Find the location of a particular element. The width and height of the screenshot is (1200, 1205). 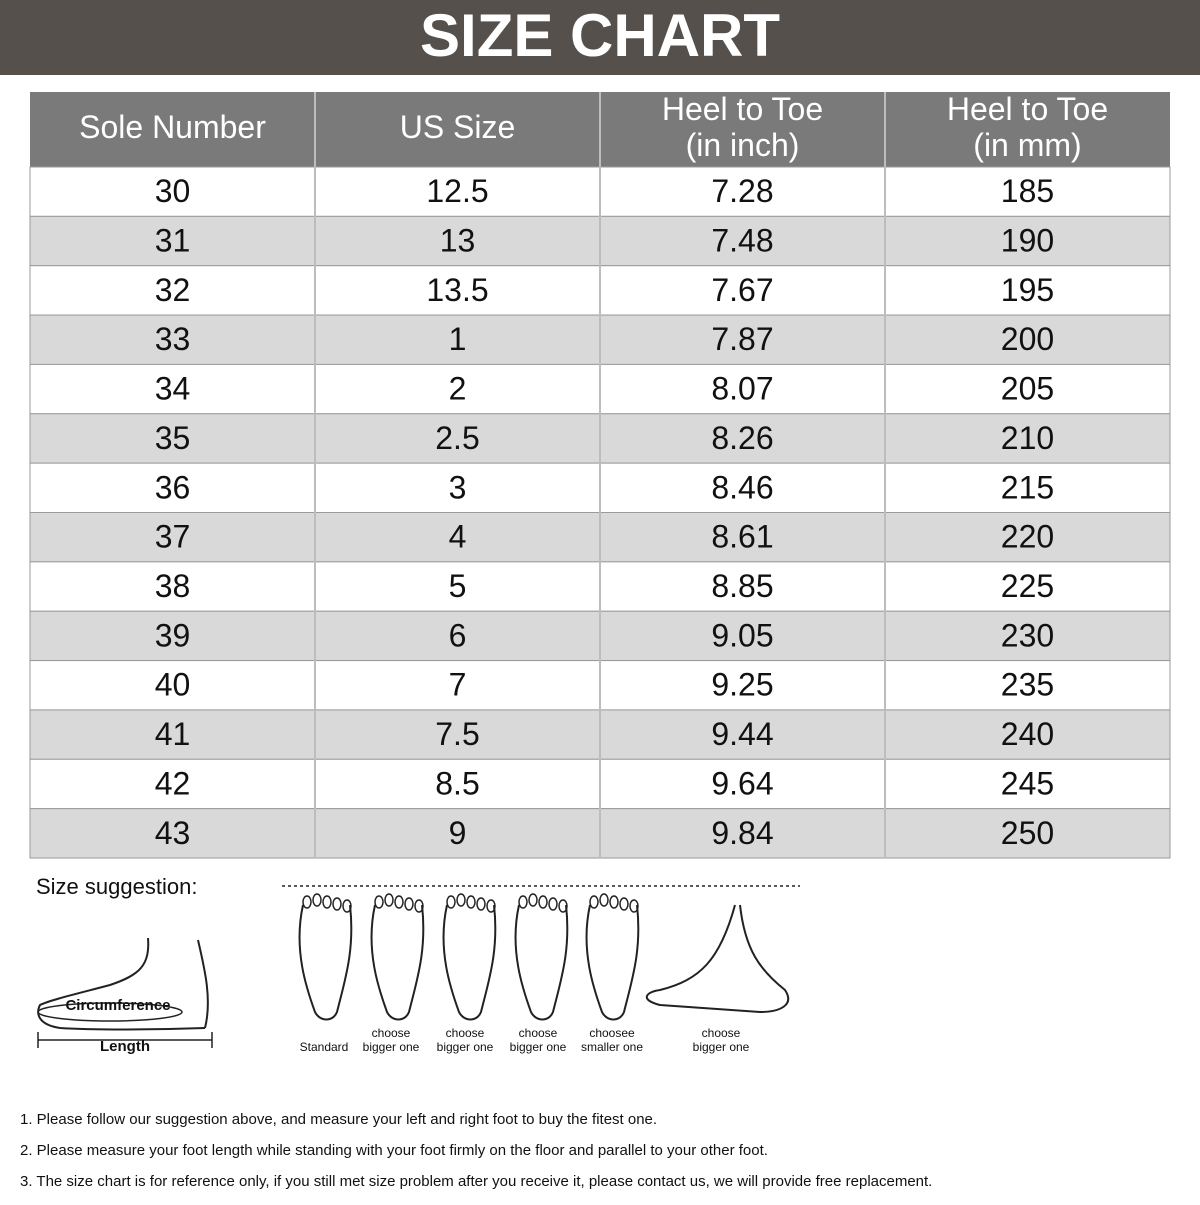

table-cell: 30 is located at coordinates (173, 191).